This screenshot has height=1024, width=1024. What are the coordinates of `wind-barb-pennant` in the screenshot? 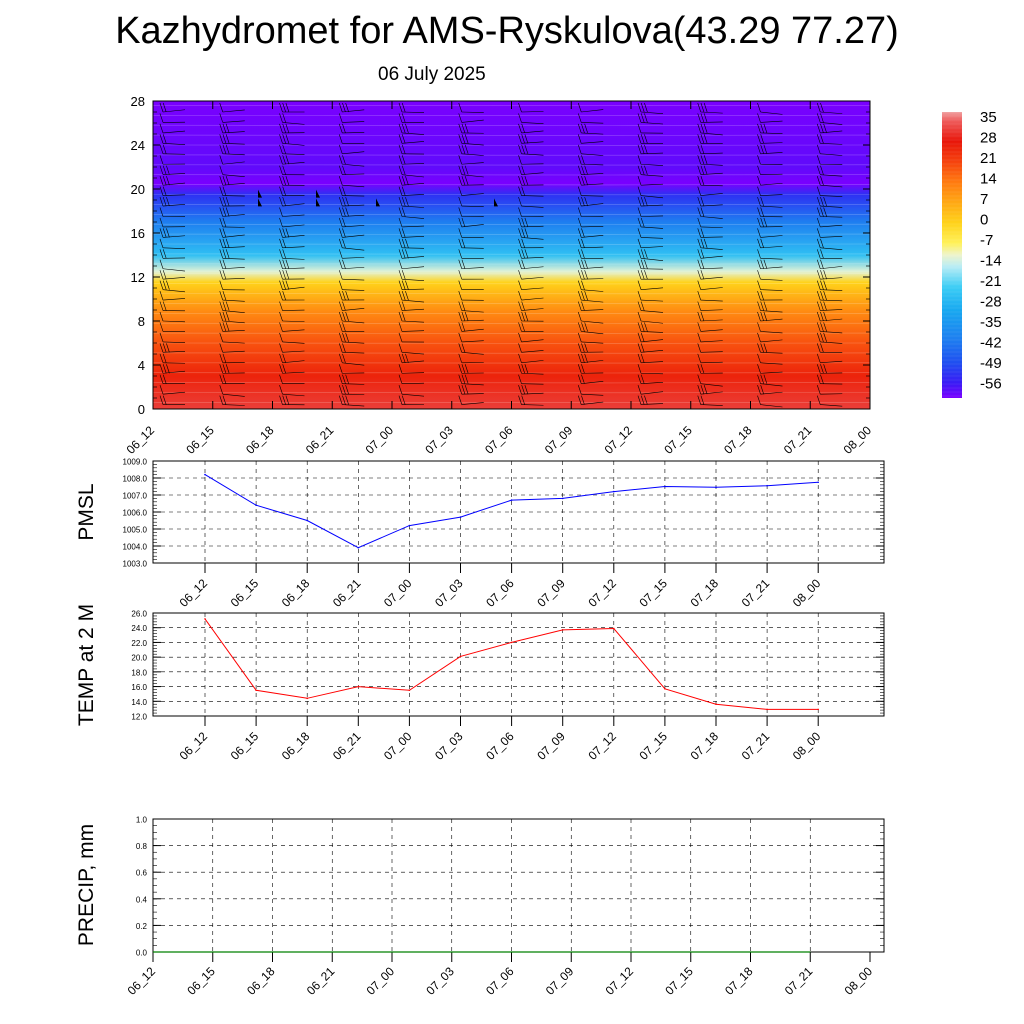 It's located at (318, 202).